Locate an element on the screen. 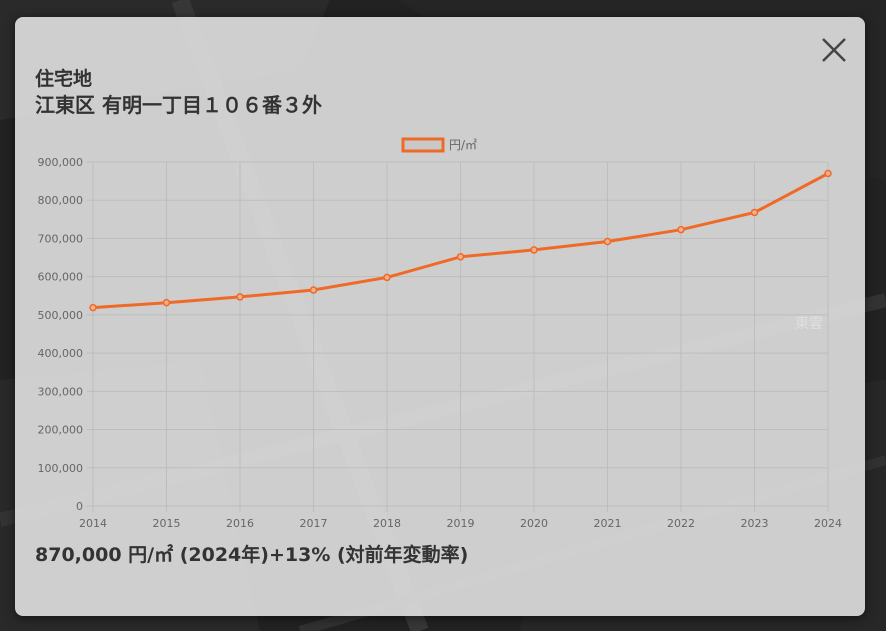  x-tick-label: 2018 is located at coordinates (387, 523).